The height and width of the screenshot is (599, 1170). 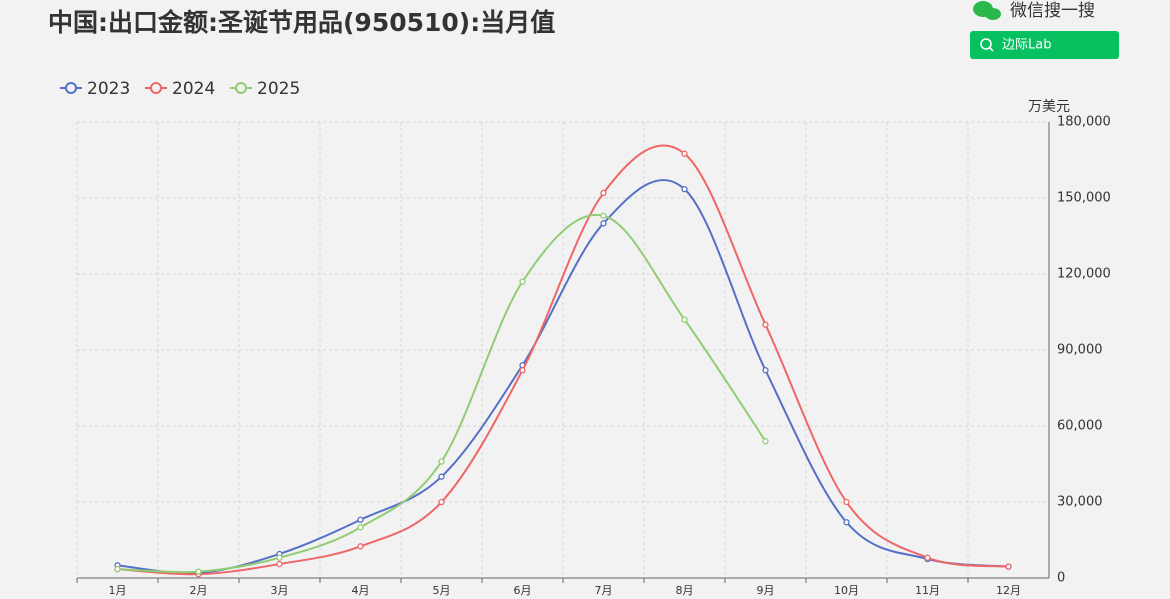 What do you see at coordinates (523, 590) in the screenshot?
I see `x-tick-label: 6月` at bounding box center [523, 590].